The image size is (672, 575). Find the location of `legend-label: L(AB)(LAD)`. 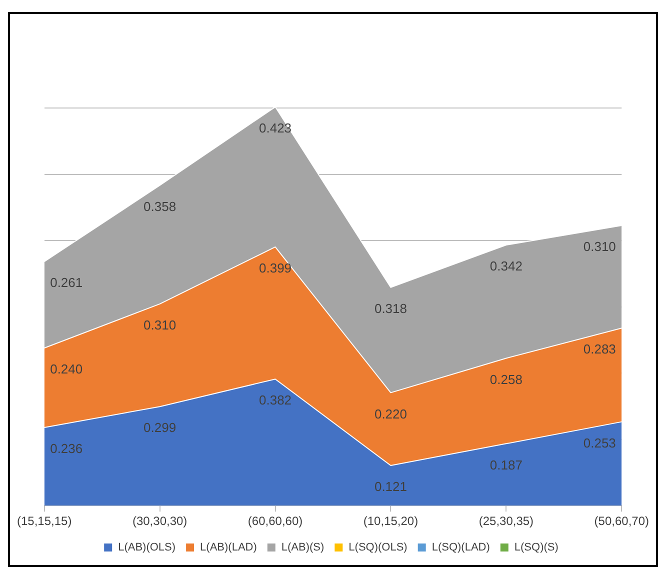

legend-label: L(AB)(LAD) is located at coordinates (228, 548).